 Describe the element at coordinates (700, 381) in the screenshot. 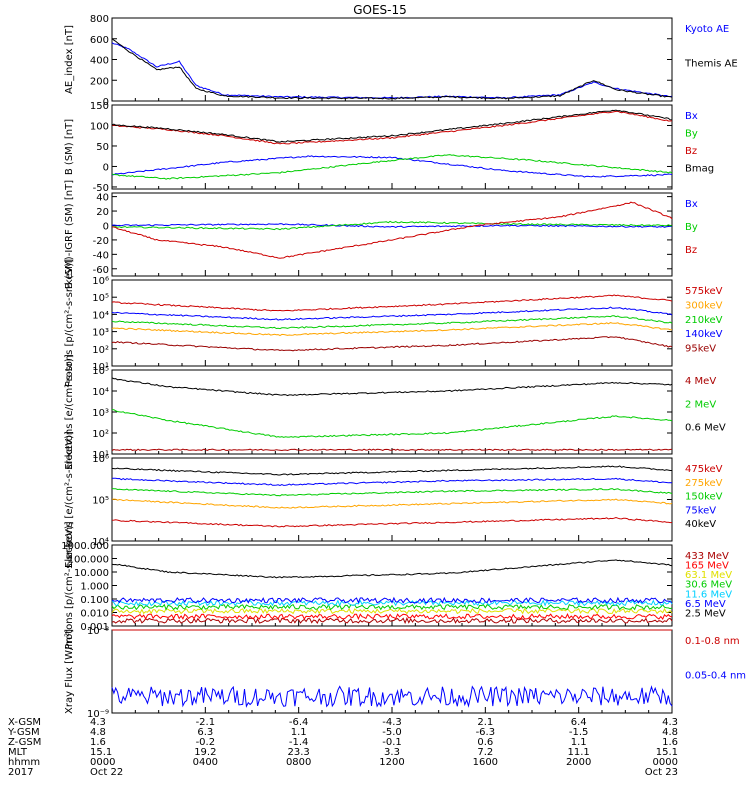

I see `legend-entry: 4 MeV` at that location.